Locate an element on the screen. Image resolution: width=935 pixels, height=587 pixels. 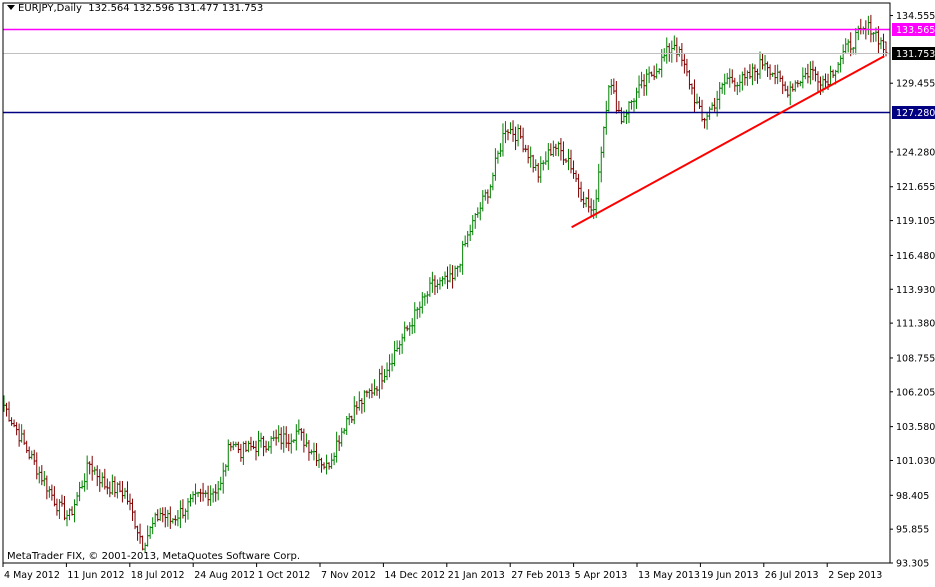
x-tick-label: 5 Apr 2013 is located at coordinates (601, 575).